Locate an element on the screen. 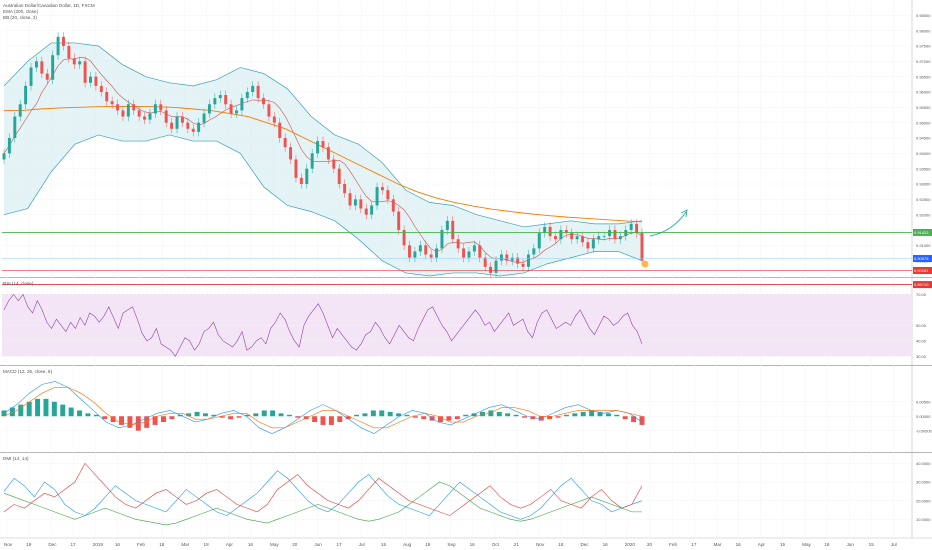 The height and width of the screenshot is (550, 932). price-tick-label: 0.00500 is located at coordinates (923, 401).